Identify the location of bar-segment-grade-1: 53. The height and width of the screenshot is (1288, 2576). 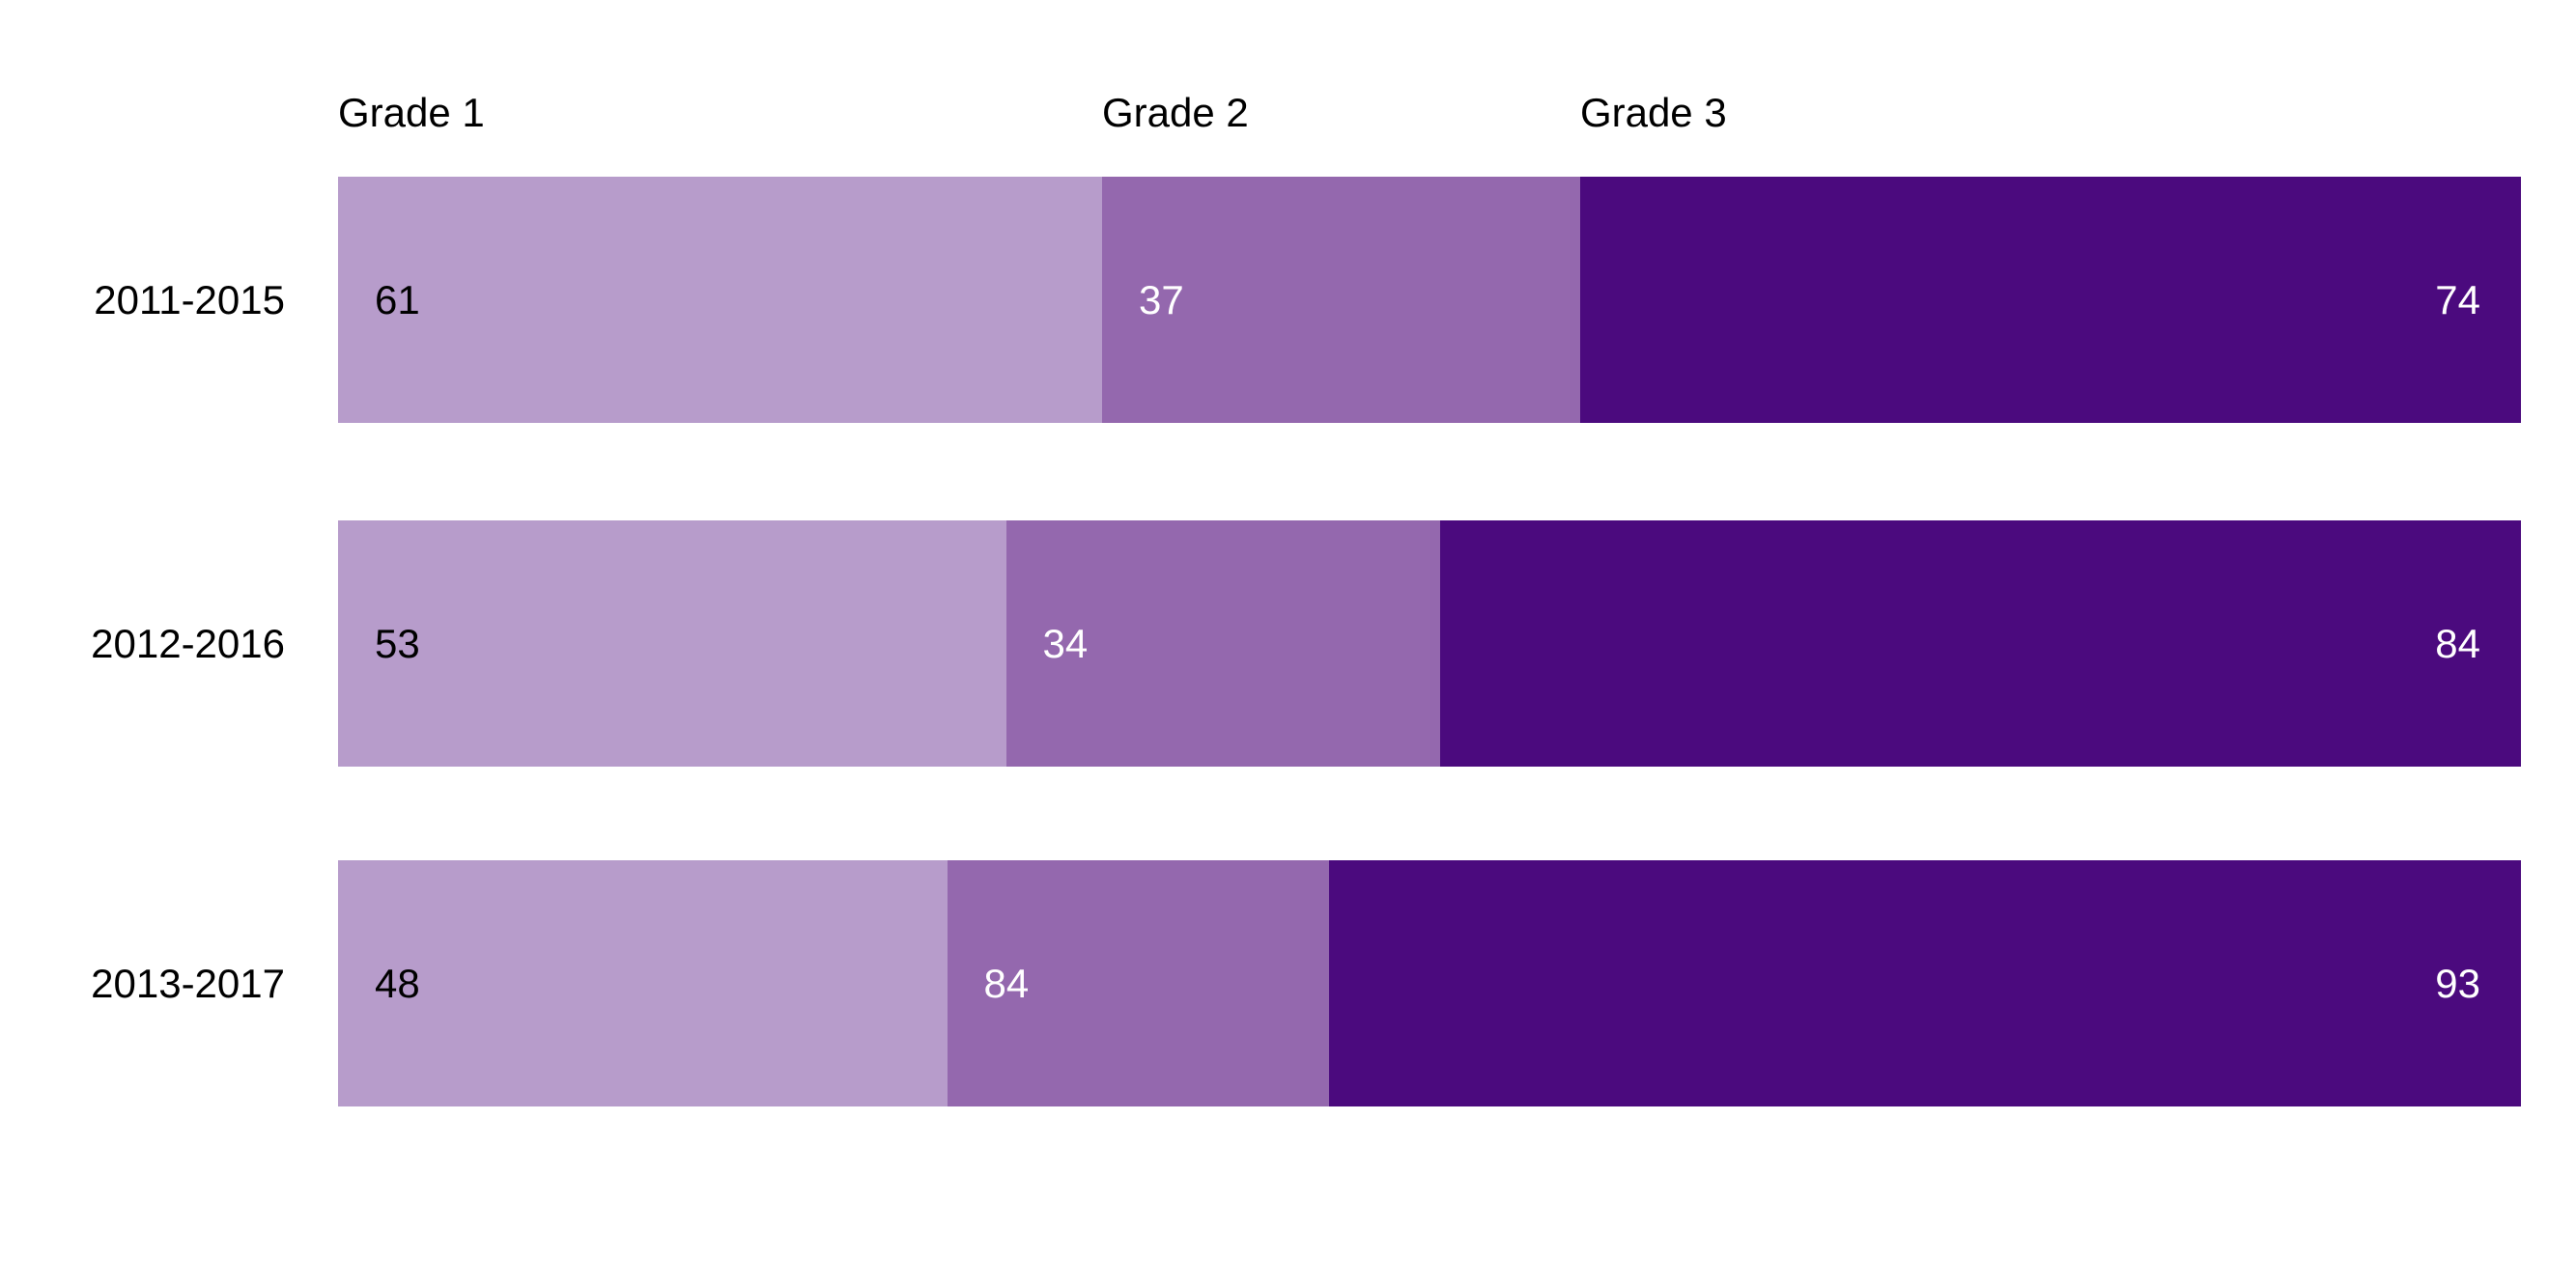
(672, 644).